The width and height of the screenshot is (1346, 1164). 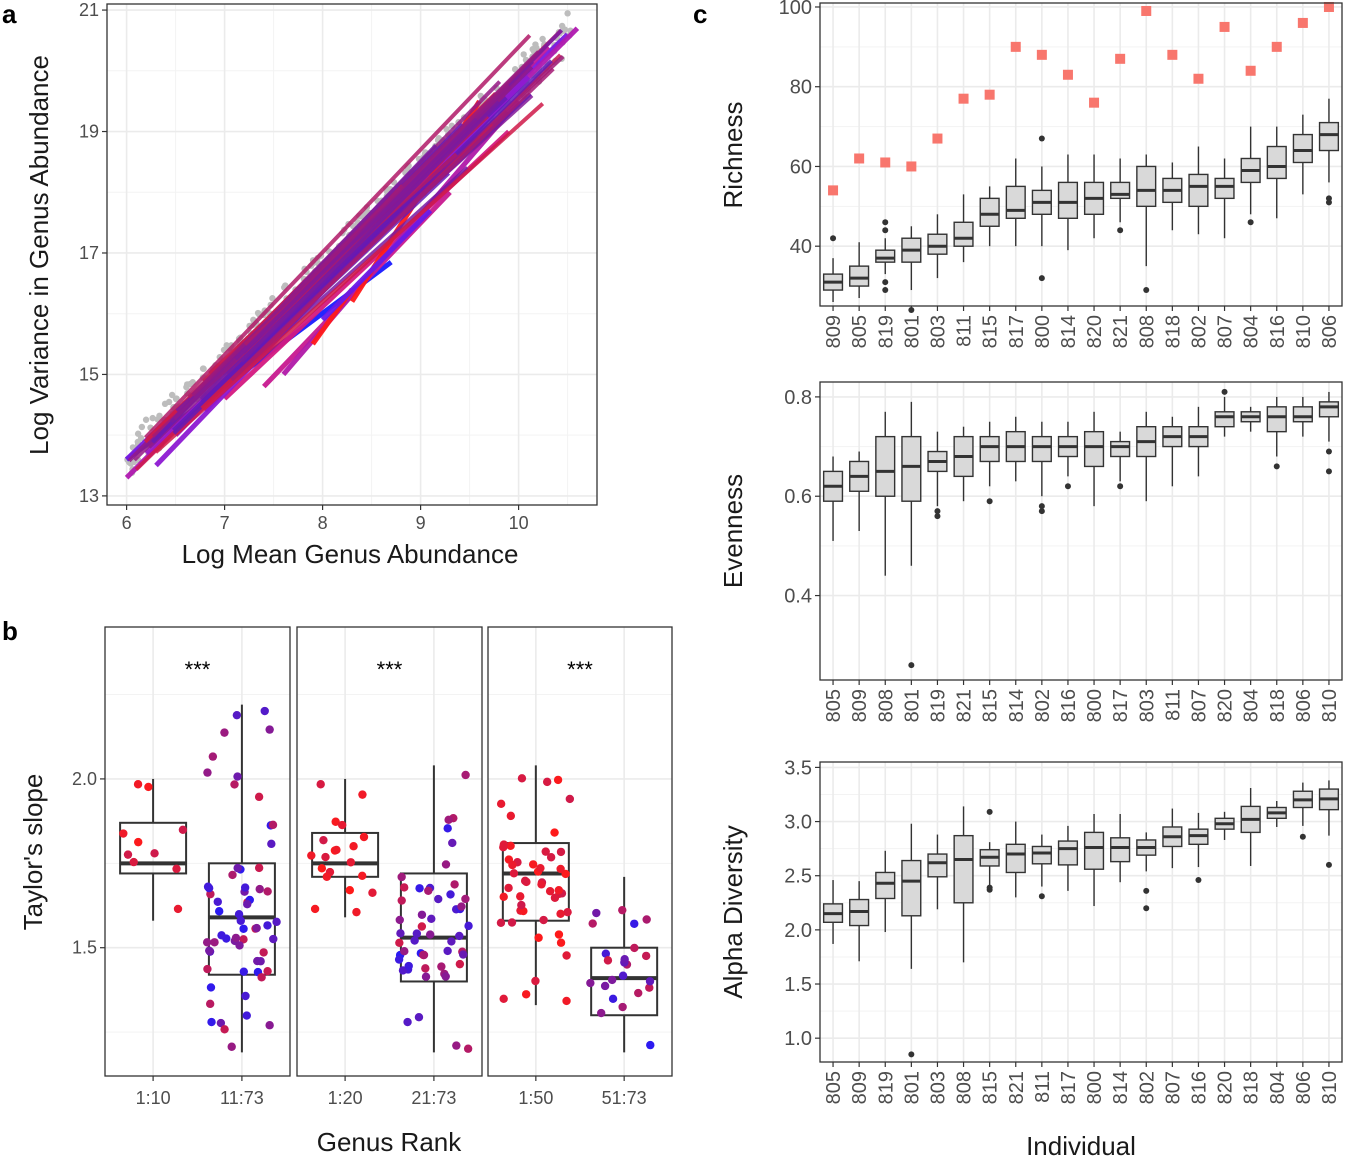 What do you see at coordinates (519, 523) in the screenshot?
I see `x-tick-label: 10` at bounding box center [519, 523].